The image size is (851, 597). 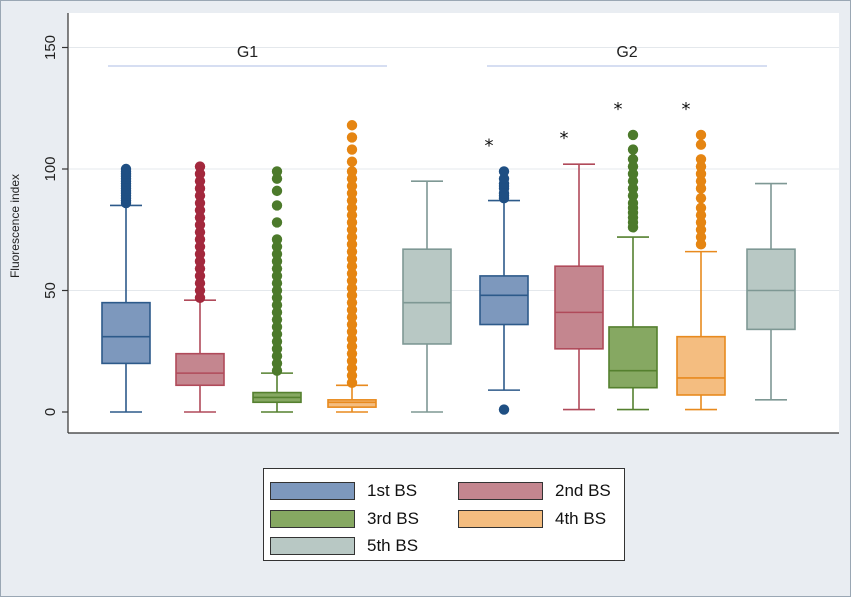 What do you see at coordinates (344, 546) in the screenshot?
I see `legend-item-5th-bs: 5th BS` at bounding box center [344, 546].